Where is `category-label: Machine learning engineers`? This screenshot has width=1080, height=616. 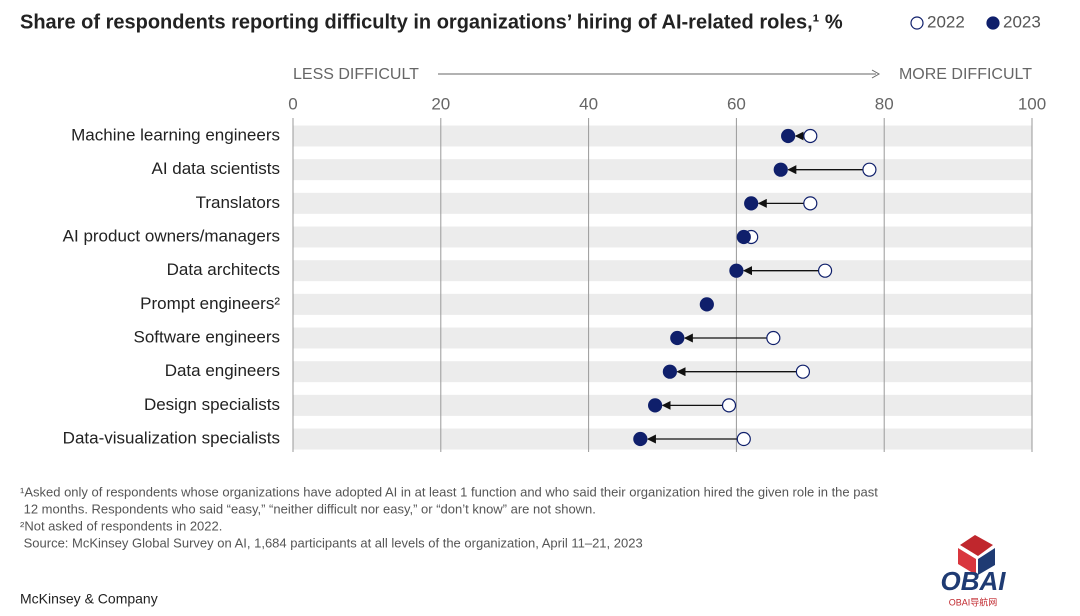
category-label: Machine learning engineers is located at coordinates (175, 134).